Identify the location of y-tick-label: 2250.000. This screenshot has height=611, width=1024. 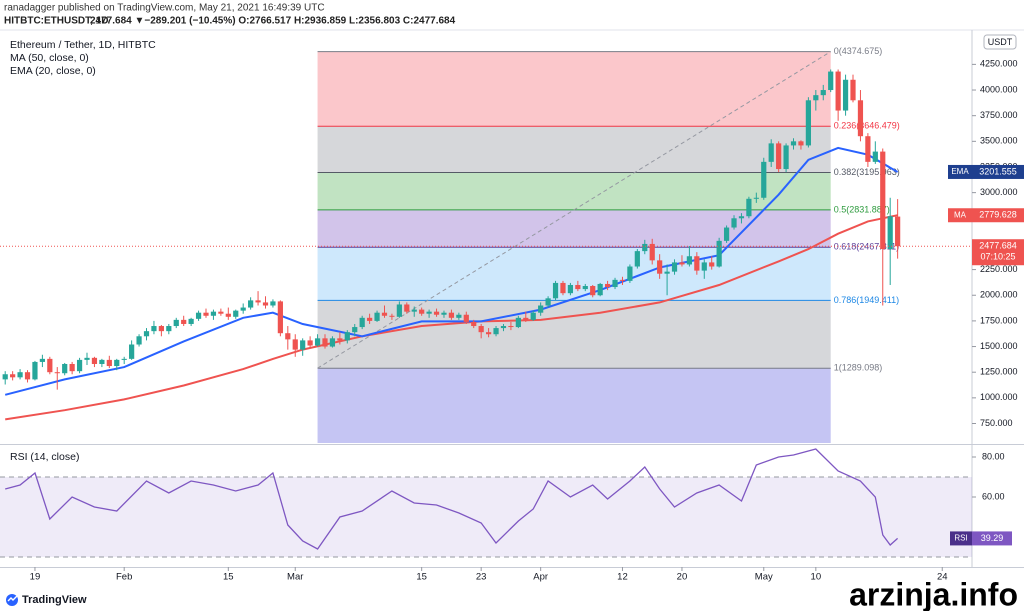
(999, 269).